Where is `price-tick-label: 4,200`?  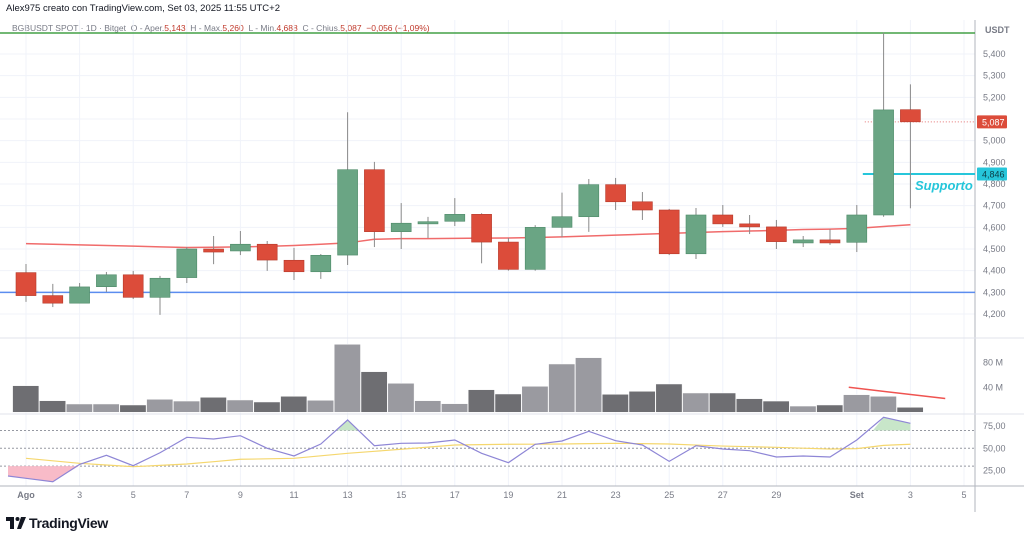 price-tick-label: 4,200 is located at coordinates (994, 314).